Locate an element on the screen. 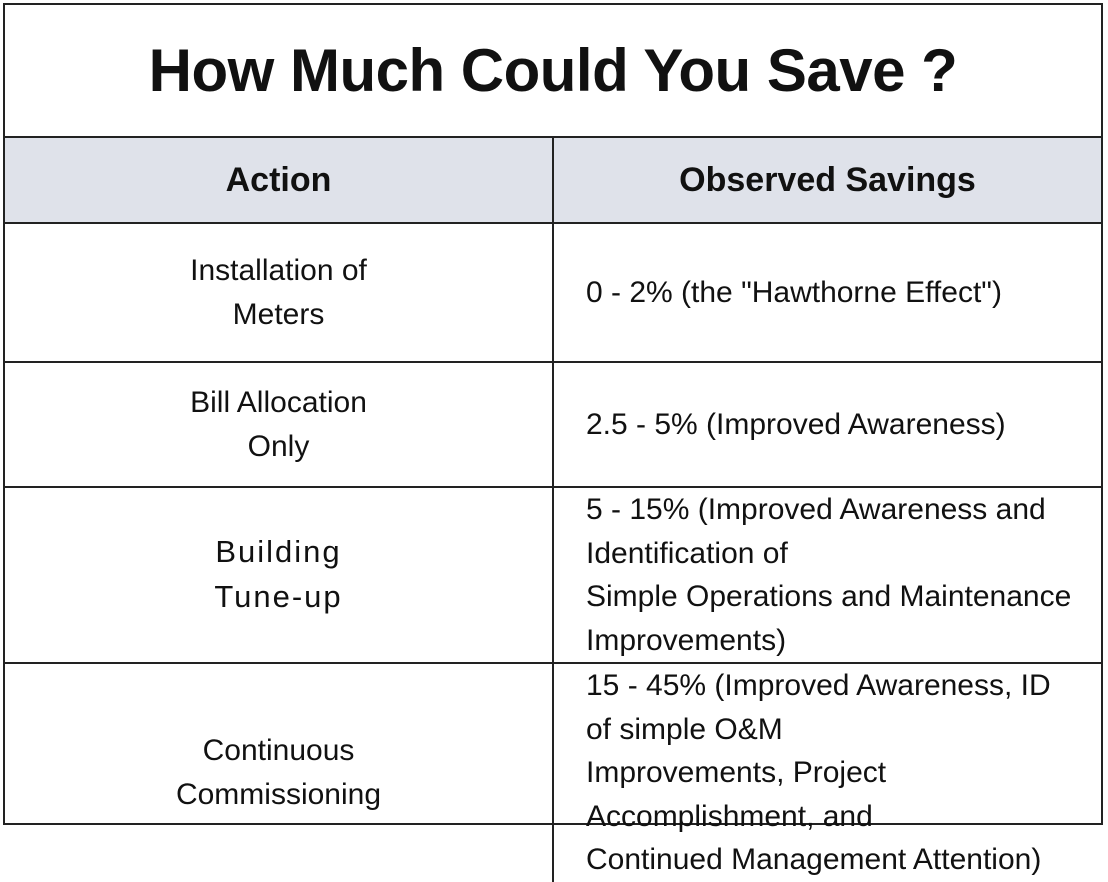 This screenshot has height=882, width=1108. savings-cell: 2.5 - 5% (Improved Awareness) is located at coordinates (826, 424).